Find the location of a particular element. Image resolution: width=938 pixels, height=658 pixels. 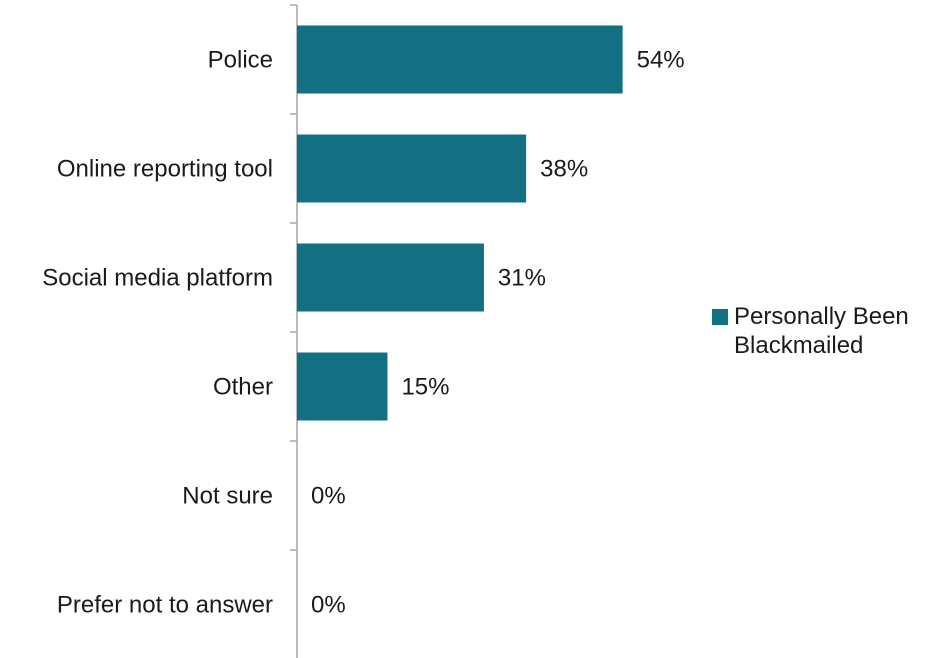

legend-label: Personally Been Blackmailed is located at coordinates (821, 331).